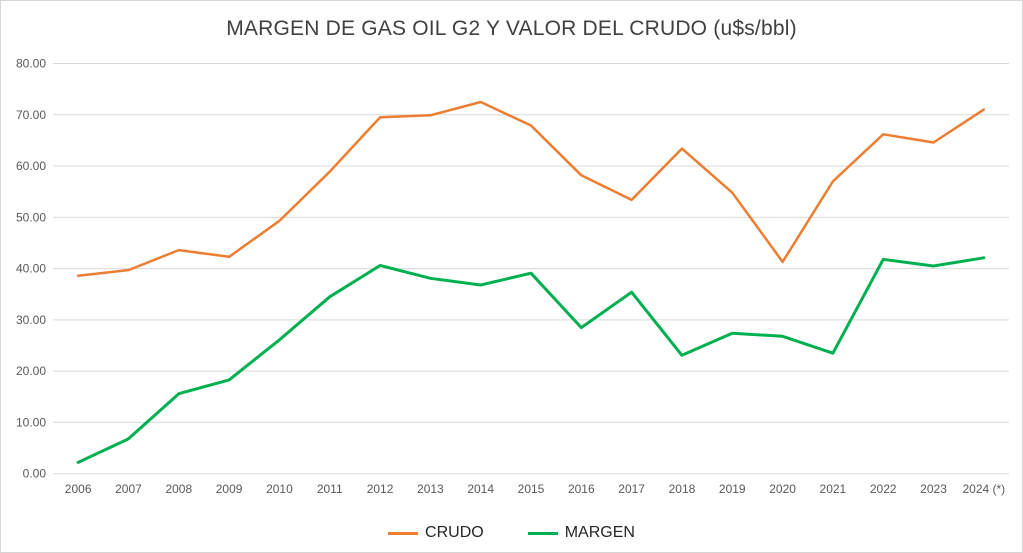 Image resolution: width=1023 pixels, height=553 pixels. What do you see at coordinates (531, 489) in the screenshot?
I see `x-axis-tick-label: 2015` at bounding box center [531, 489].